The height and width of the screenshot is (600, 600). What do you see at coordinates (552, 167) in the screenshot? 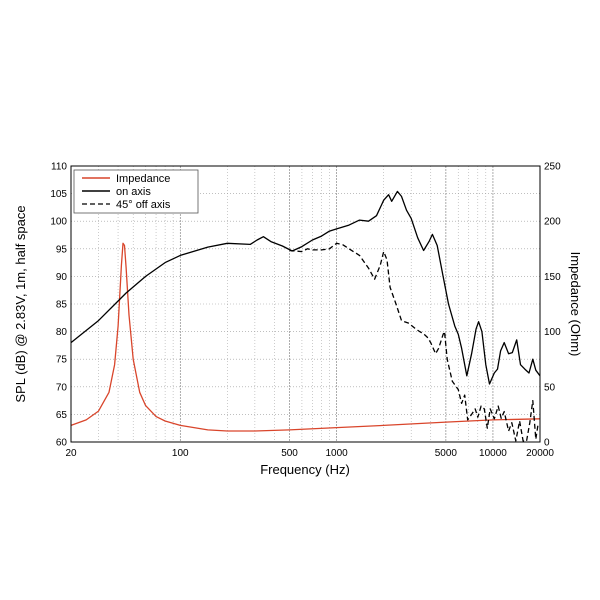
I see `y-right-tick-label: 250` at bounding box center [552, 167].